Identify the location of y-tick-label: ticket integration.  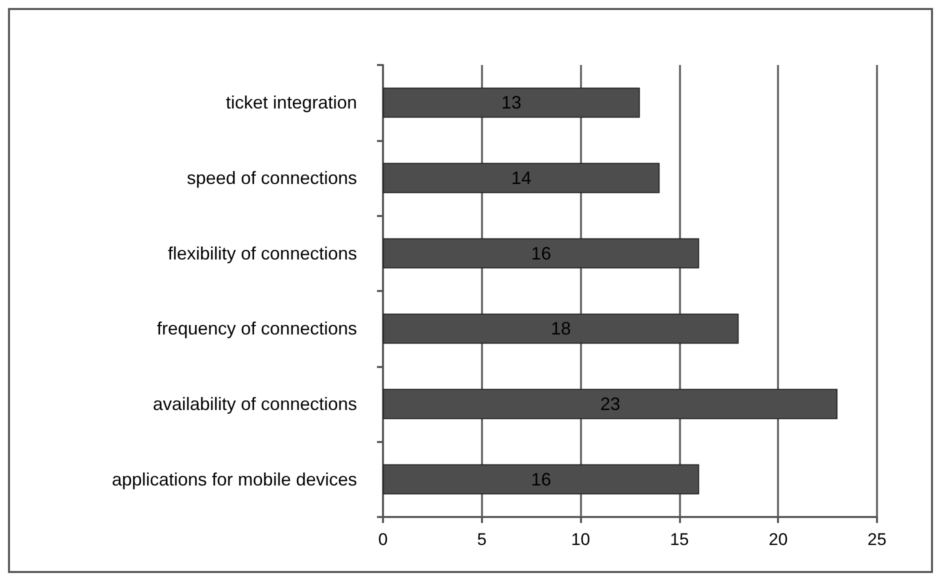
(291, 102).